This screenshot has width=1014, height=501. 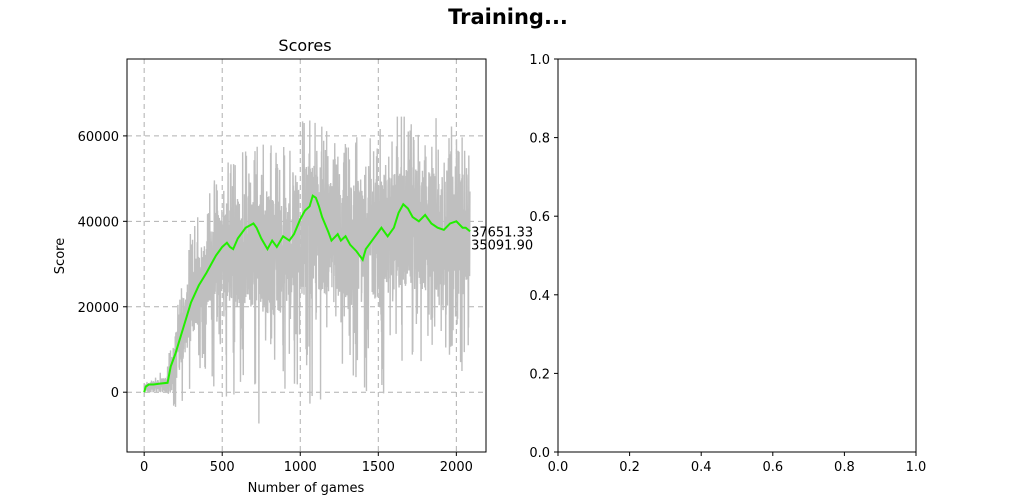 I want to click on y-tick-label: 0.4, so click(x=539, y=296).